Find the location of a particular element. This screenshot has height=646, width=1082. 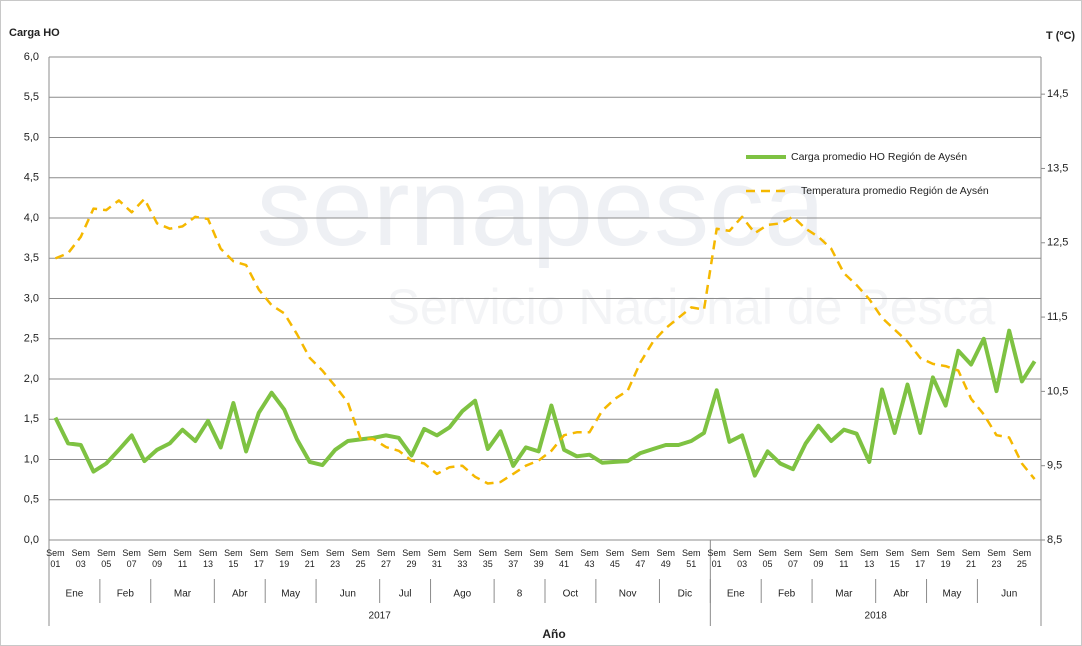

month-label: Oct is located at coordinates (571, 594).